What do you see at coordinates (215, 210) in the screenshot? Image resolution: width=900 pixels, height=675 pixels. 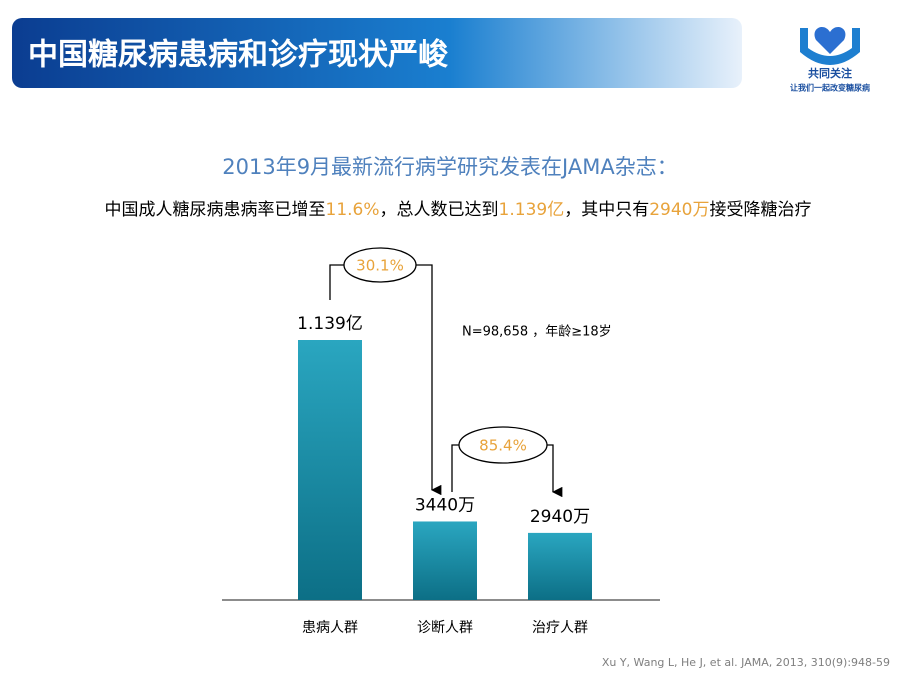 I see `summary-segment: 中国成人糖尿病患病率已增至` at bounding box center [215, 210].